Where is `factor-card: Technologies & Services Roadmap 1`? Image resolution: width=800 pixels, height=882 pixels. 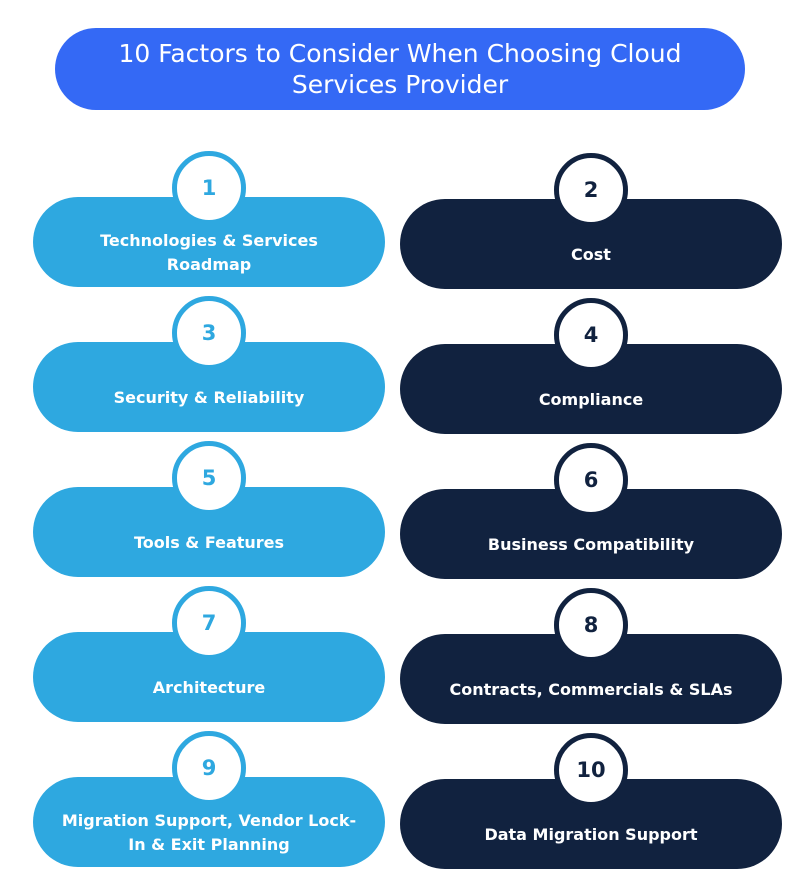 factor-card: Technologies & Services Roadmap 1 is located at coordinates (209, 219).